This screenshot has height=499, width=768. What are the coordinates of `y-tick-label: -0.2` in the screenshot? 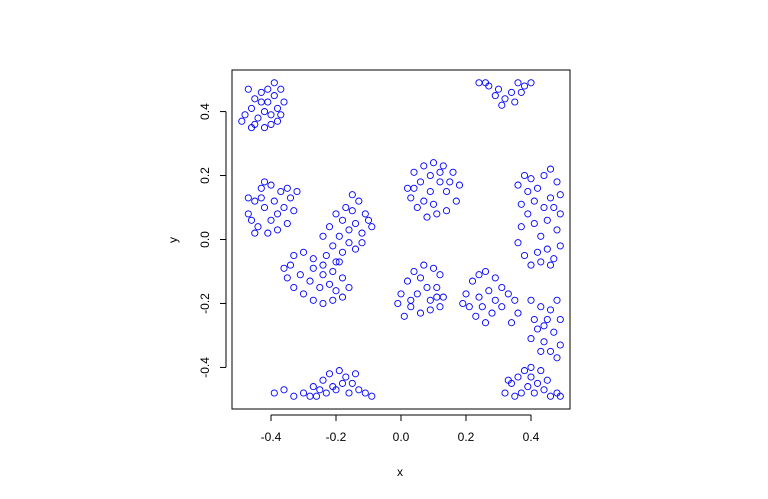 It's located at (205, 303).